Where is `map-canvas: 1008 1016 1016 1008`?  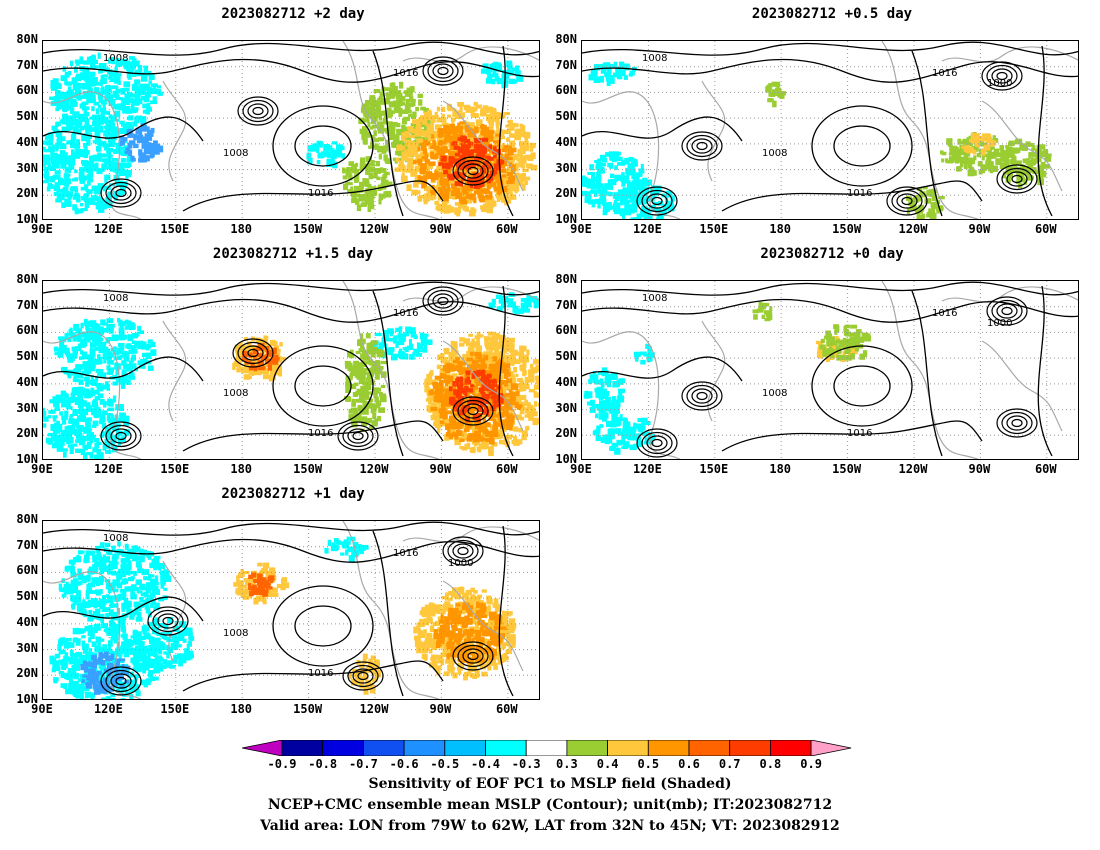
map-canvas: 1008 1016 1016 1008 is located at coordinates (291, 130).